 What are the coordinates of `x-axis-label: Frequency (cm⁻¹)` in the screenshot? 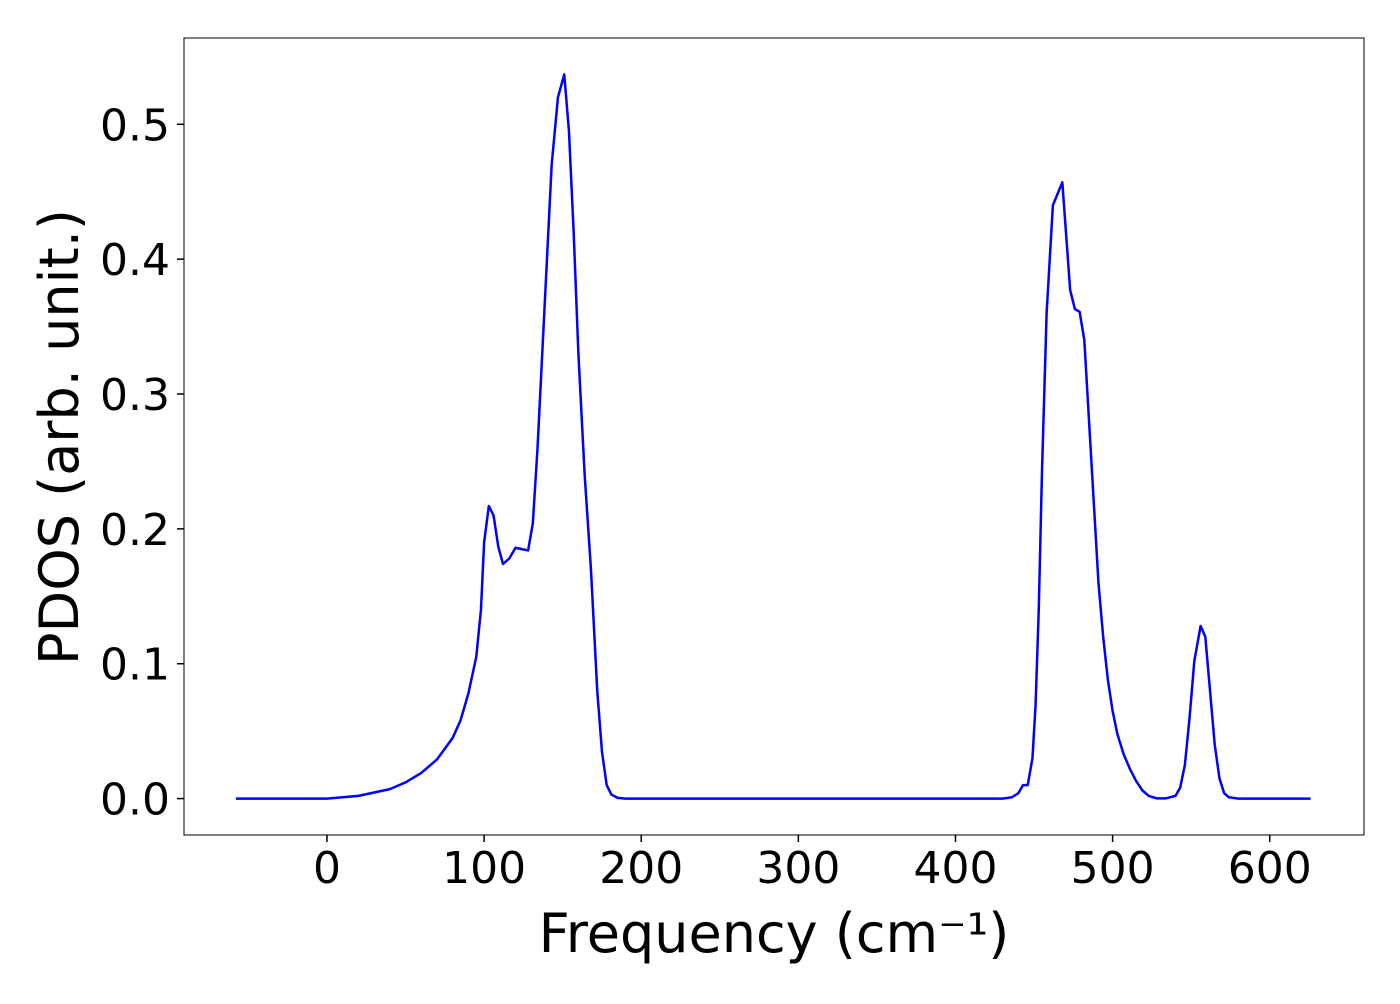 It's located at (774, 933).